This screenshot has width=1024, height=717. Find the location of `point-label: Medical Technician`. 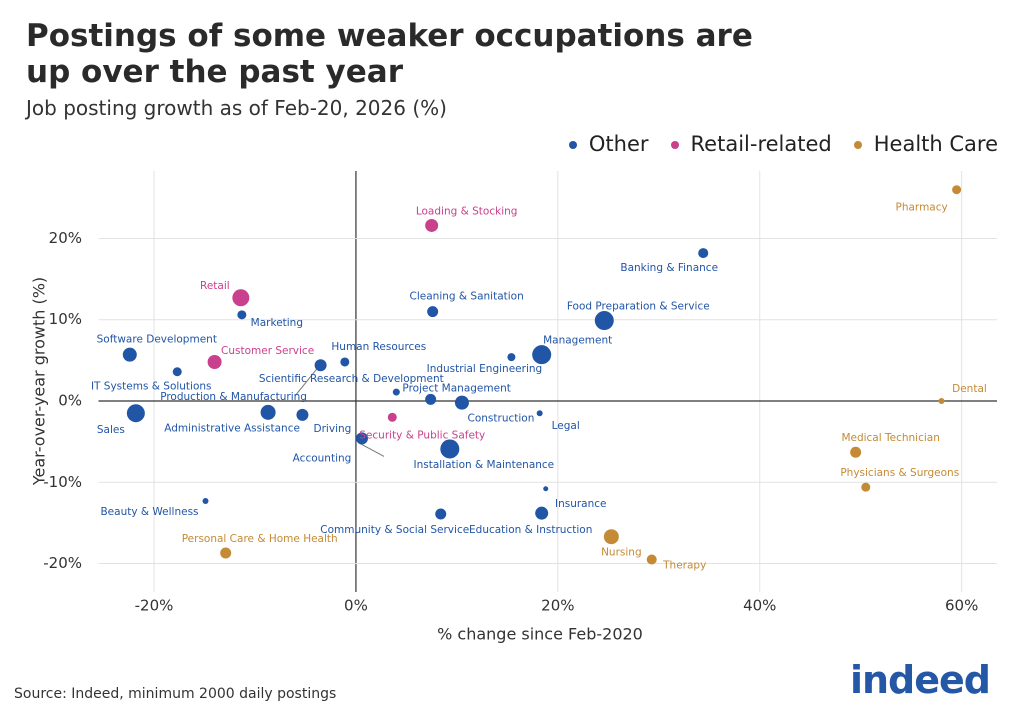

point-label: Medical Technician is located at coordinates (890, 438).